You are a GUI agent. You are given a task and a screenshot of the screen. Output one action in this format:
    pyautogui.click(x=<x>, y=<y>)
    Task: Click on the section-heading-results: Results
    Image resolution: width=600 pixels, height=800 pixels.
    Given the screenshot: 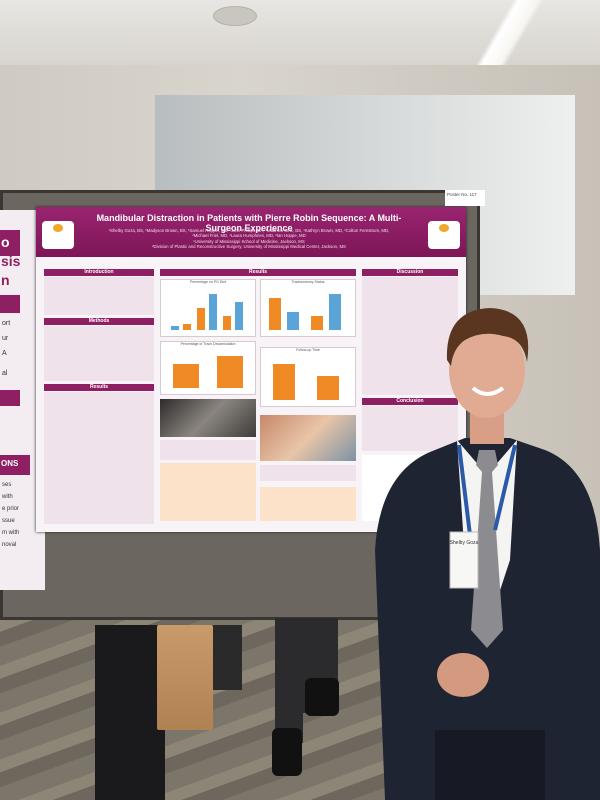 What is the action you would take?
    pyautogui.click(x=258, y=272)
    